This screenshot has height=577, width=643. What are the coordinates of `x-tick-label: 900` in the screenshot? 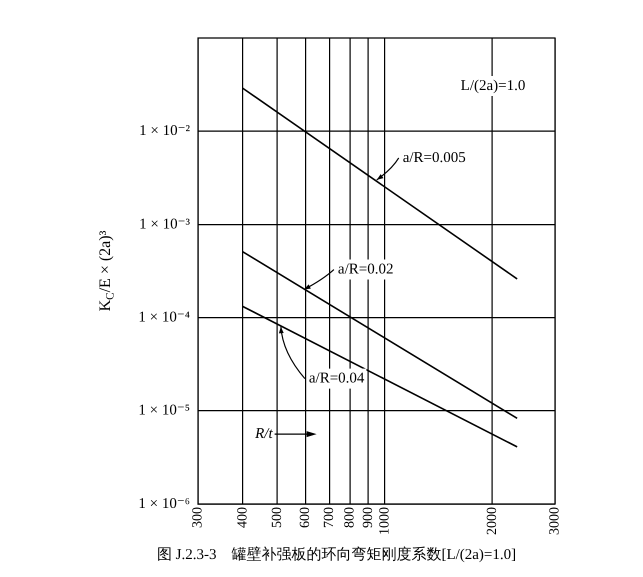 It's located at (368, 517).